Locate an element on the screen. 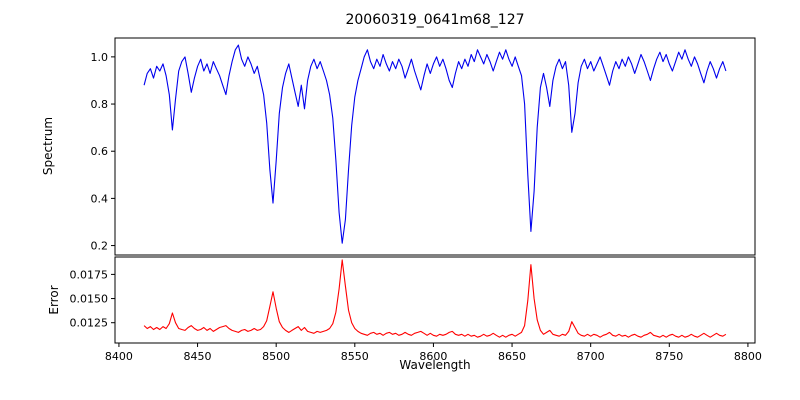 This screenshot has height=400, width=800. x-tick-label: 8400 is located at coordinates (119, 356).